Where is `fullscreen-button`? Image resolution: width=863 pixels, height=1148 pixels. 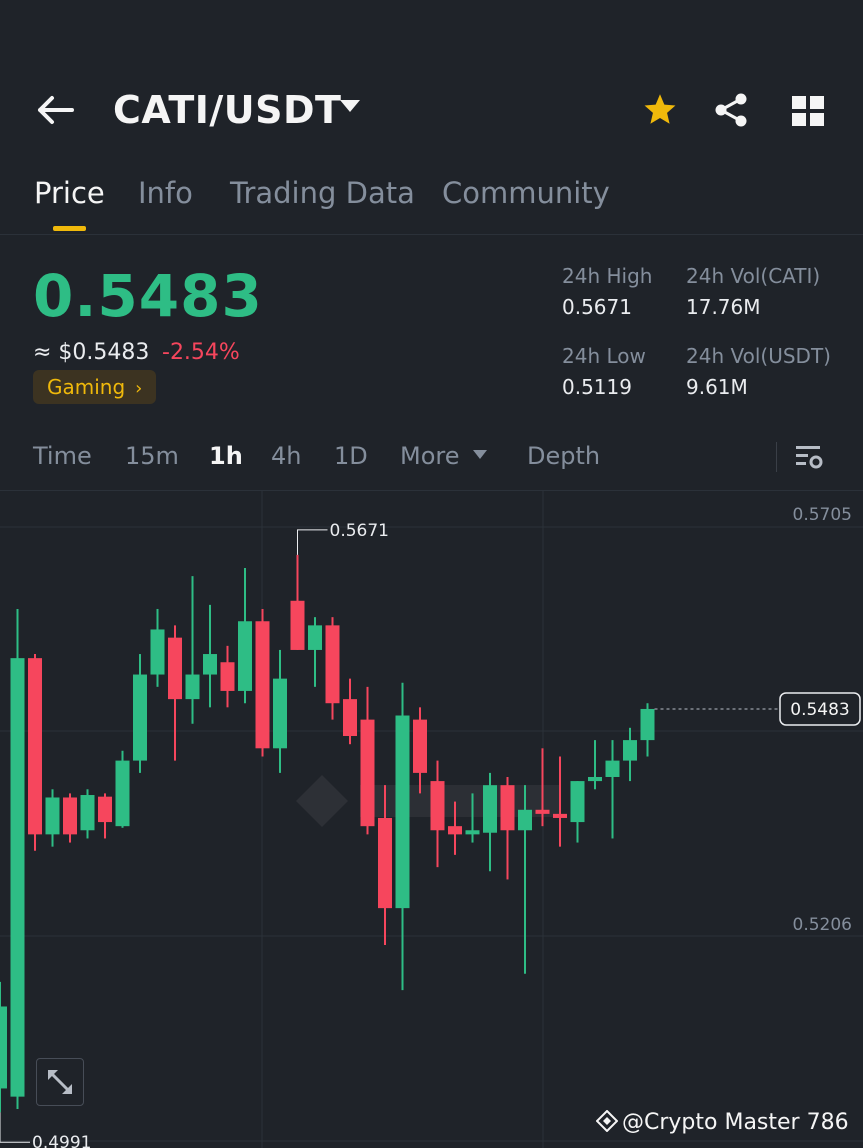
fullscreen-button is located at coordinates (60, 1082).